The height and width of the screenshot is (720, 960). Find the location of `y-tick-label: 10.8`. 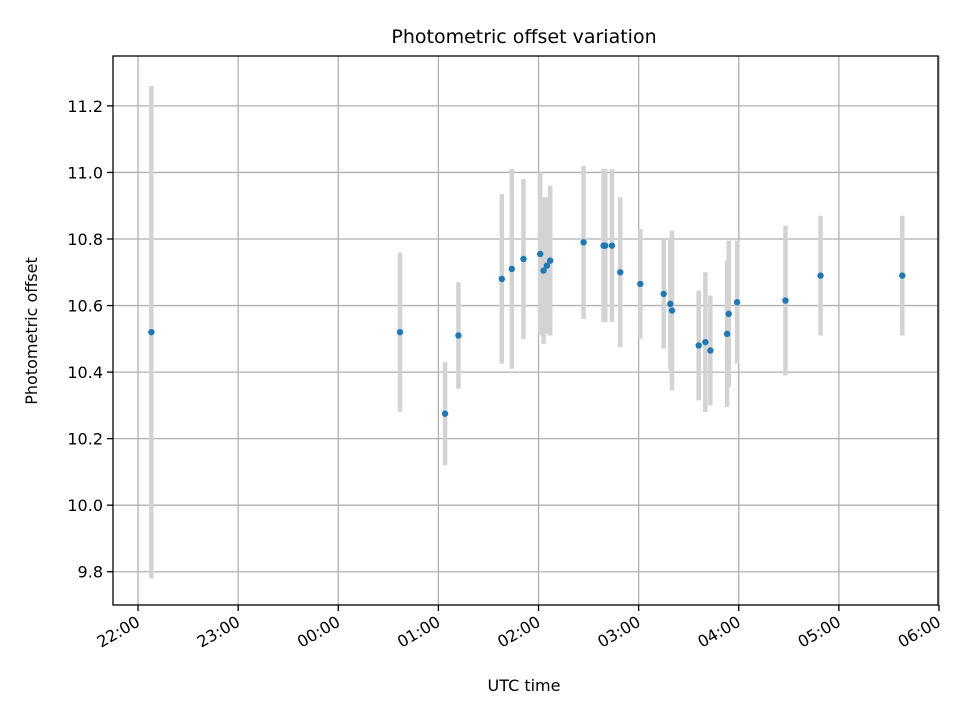

y-tick-label: 10.8 is located at coordinates (85, 239).